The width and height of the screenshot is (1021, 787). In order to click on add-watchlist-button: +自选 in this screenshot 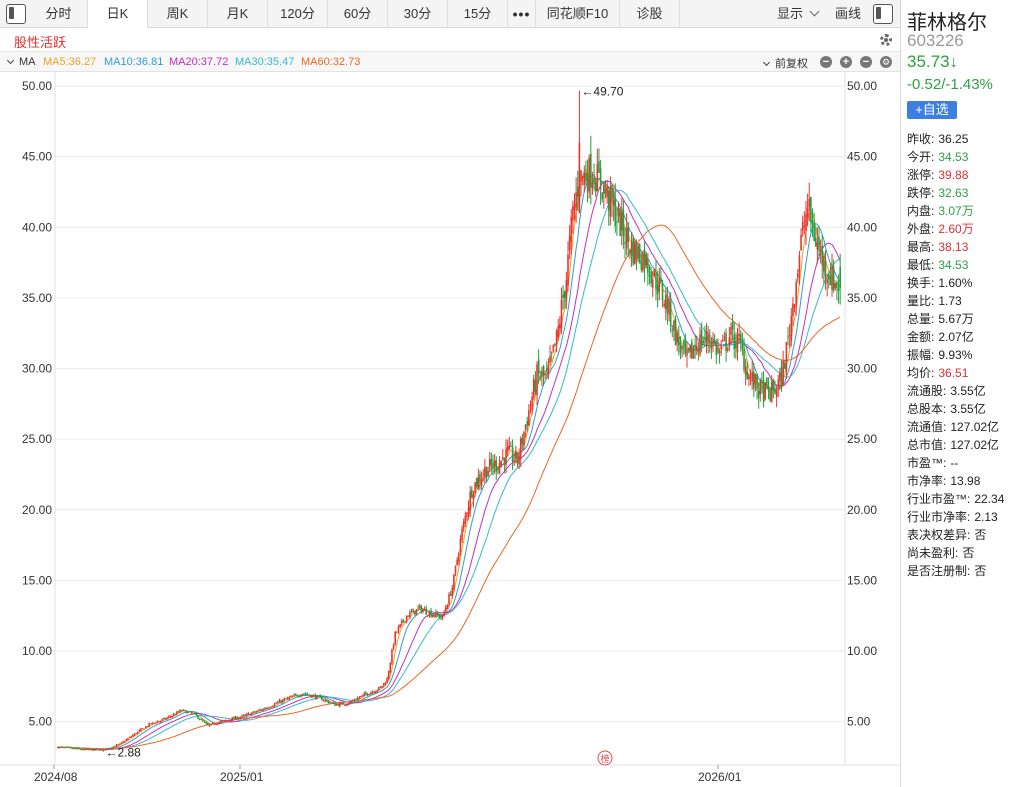, I will do `click(932, 110)`.